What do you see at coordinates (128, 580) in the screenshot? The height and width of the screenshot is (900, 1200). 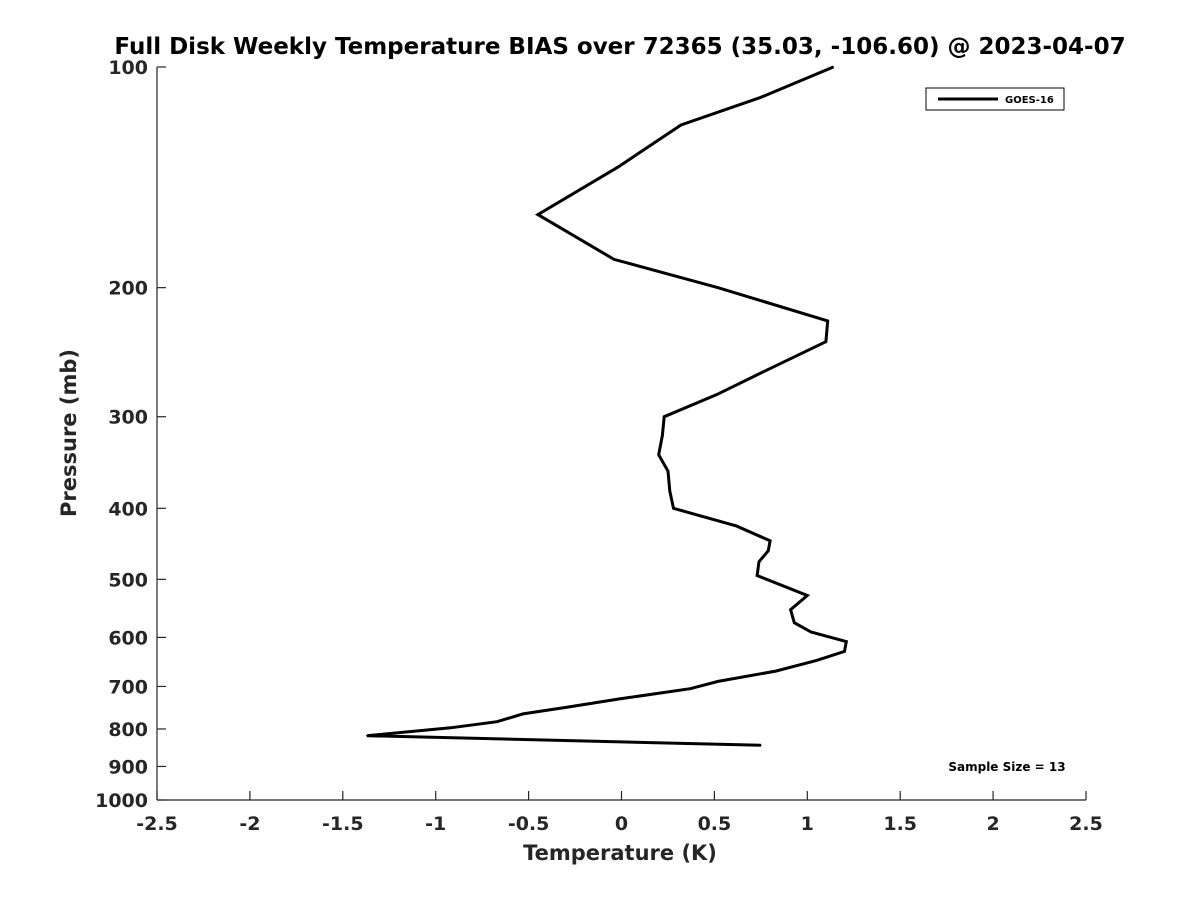 I see `y-tick-label: 500` at bounding box center [128, 580].